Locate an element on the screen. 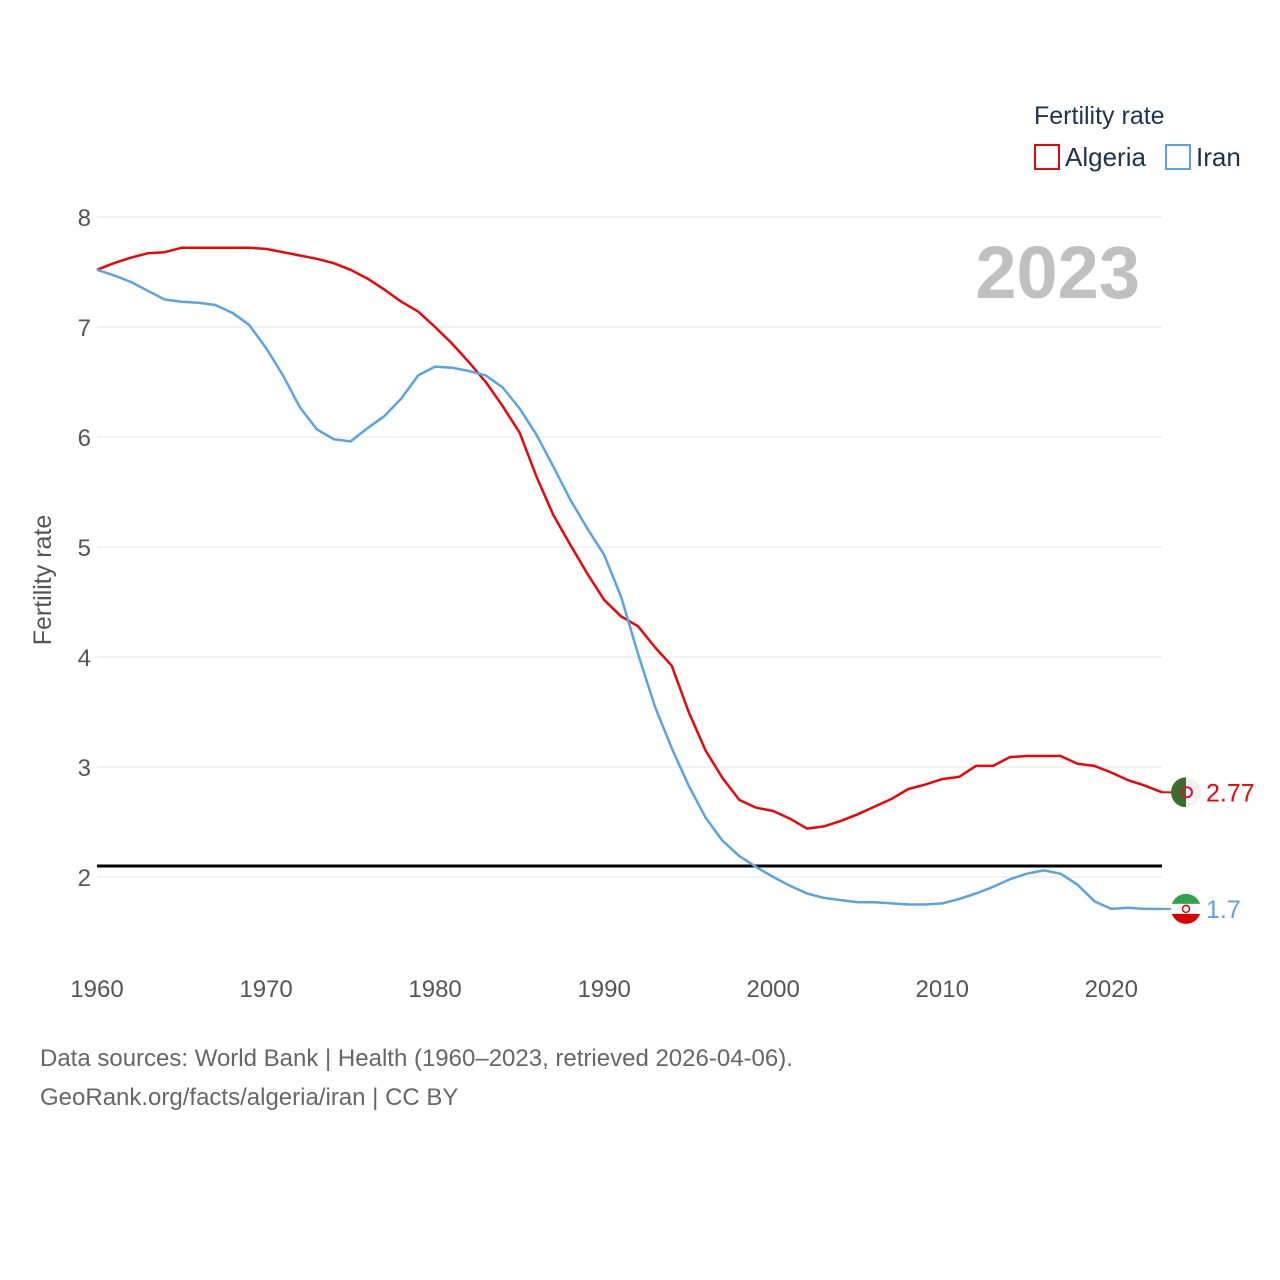 This screenshot has height=1280, width=1280. y-tick-label-5: 5 is located at coordinates (84, 548).